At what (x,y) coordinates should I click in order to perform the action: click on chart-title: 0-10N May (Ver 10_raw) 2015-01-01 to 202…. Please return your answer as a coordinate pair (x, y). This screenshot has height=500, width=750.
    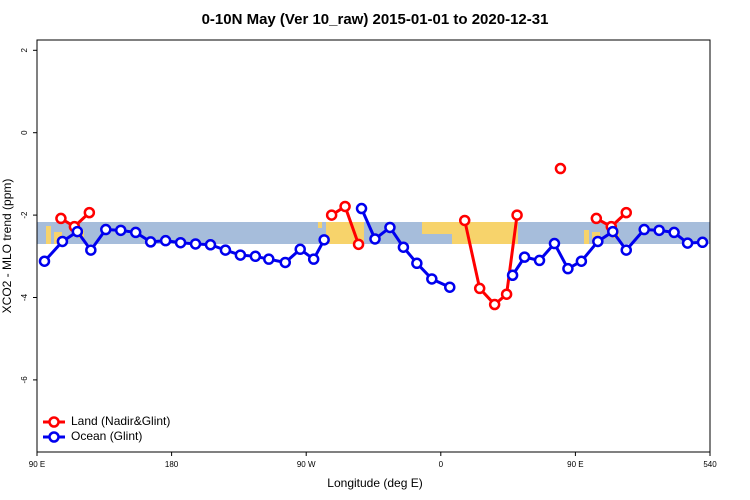
    Looking at the image, I should click on (375, 19).